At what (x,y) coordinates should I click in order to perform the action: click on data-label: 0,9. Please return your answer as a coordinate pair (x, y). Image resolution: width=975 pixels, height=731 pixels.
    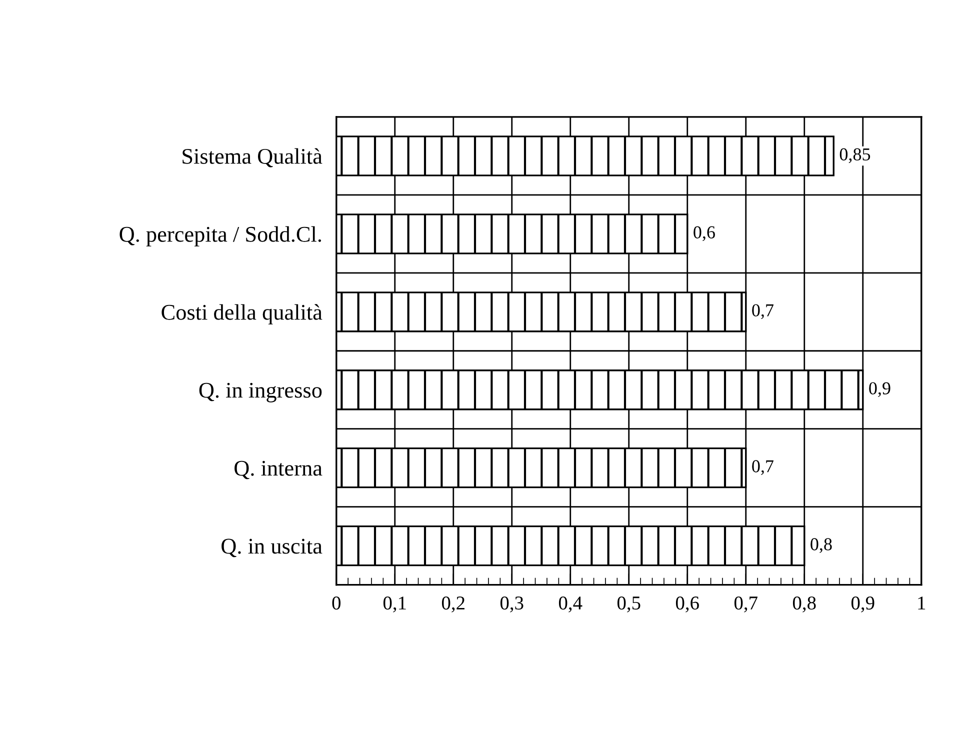
    Looking at the image, I should click on (879, 389).